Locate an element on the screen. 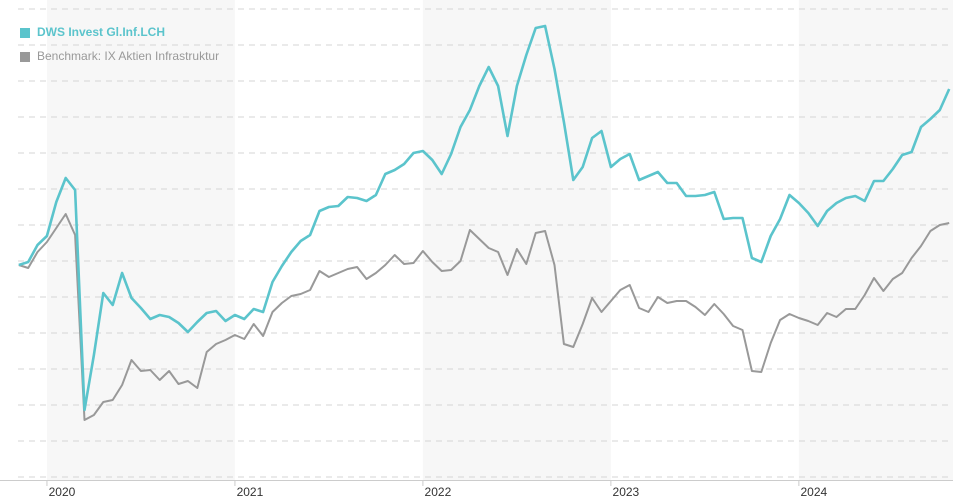 This screenshot has height=503, width=953. x-axis: 2020 2021 2022 2023 2024 is located at coordinates (476, 489).